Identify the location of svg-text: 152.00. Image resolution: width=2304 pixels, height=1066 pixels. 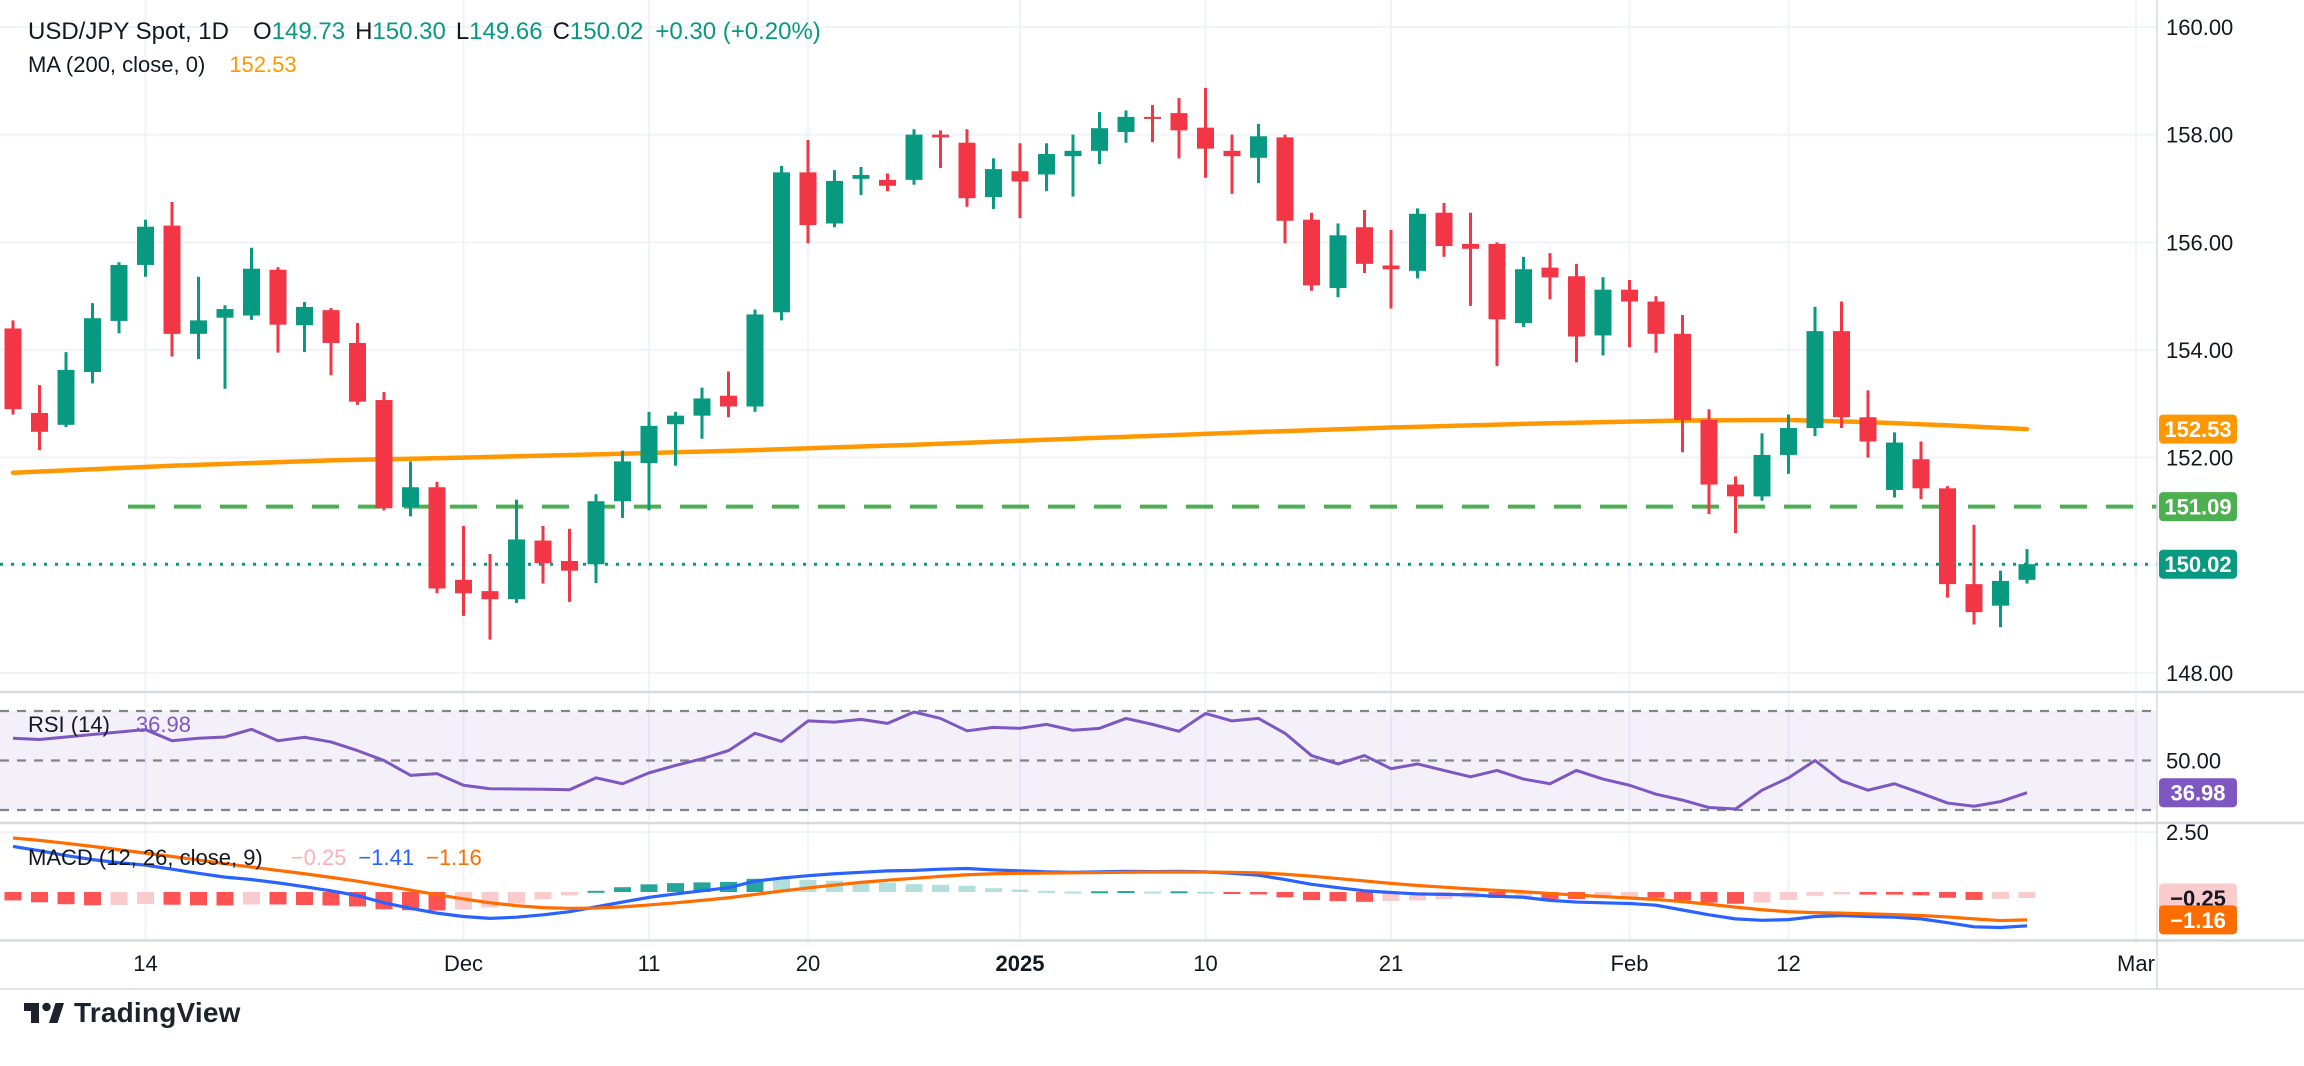
(2199, 458).